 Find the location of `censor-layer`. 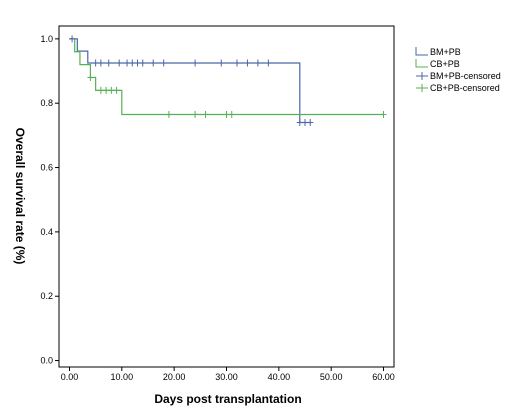

censor-layer is located at coordinates (228, 81).